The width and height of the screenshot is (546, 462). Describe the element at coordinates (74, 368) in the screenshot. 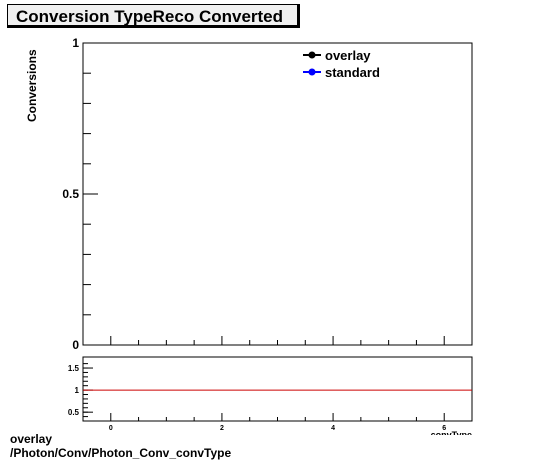

I see `ratio-y-tick-label: 1.5` at that location.